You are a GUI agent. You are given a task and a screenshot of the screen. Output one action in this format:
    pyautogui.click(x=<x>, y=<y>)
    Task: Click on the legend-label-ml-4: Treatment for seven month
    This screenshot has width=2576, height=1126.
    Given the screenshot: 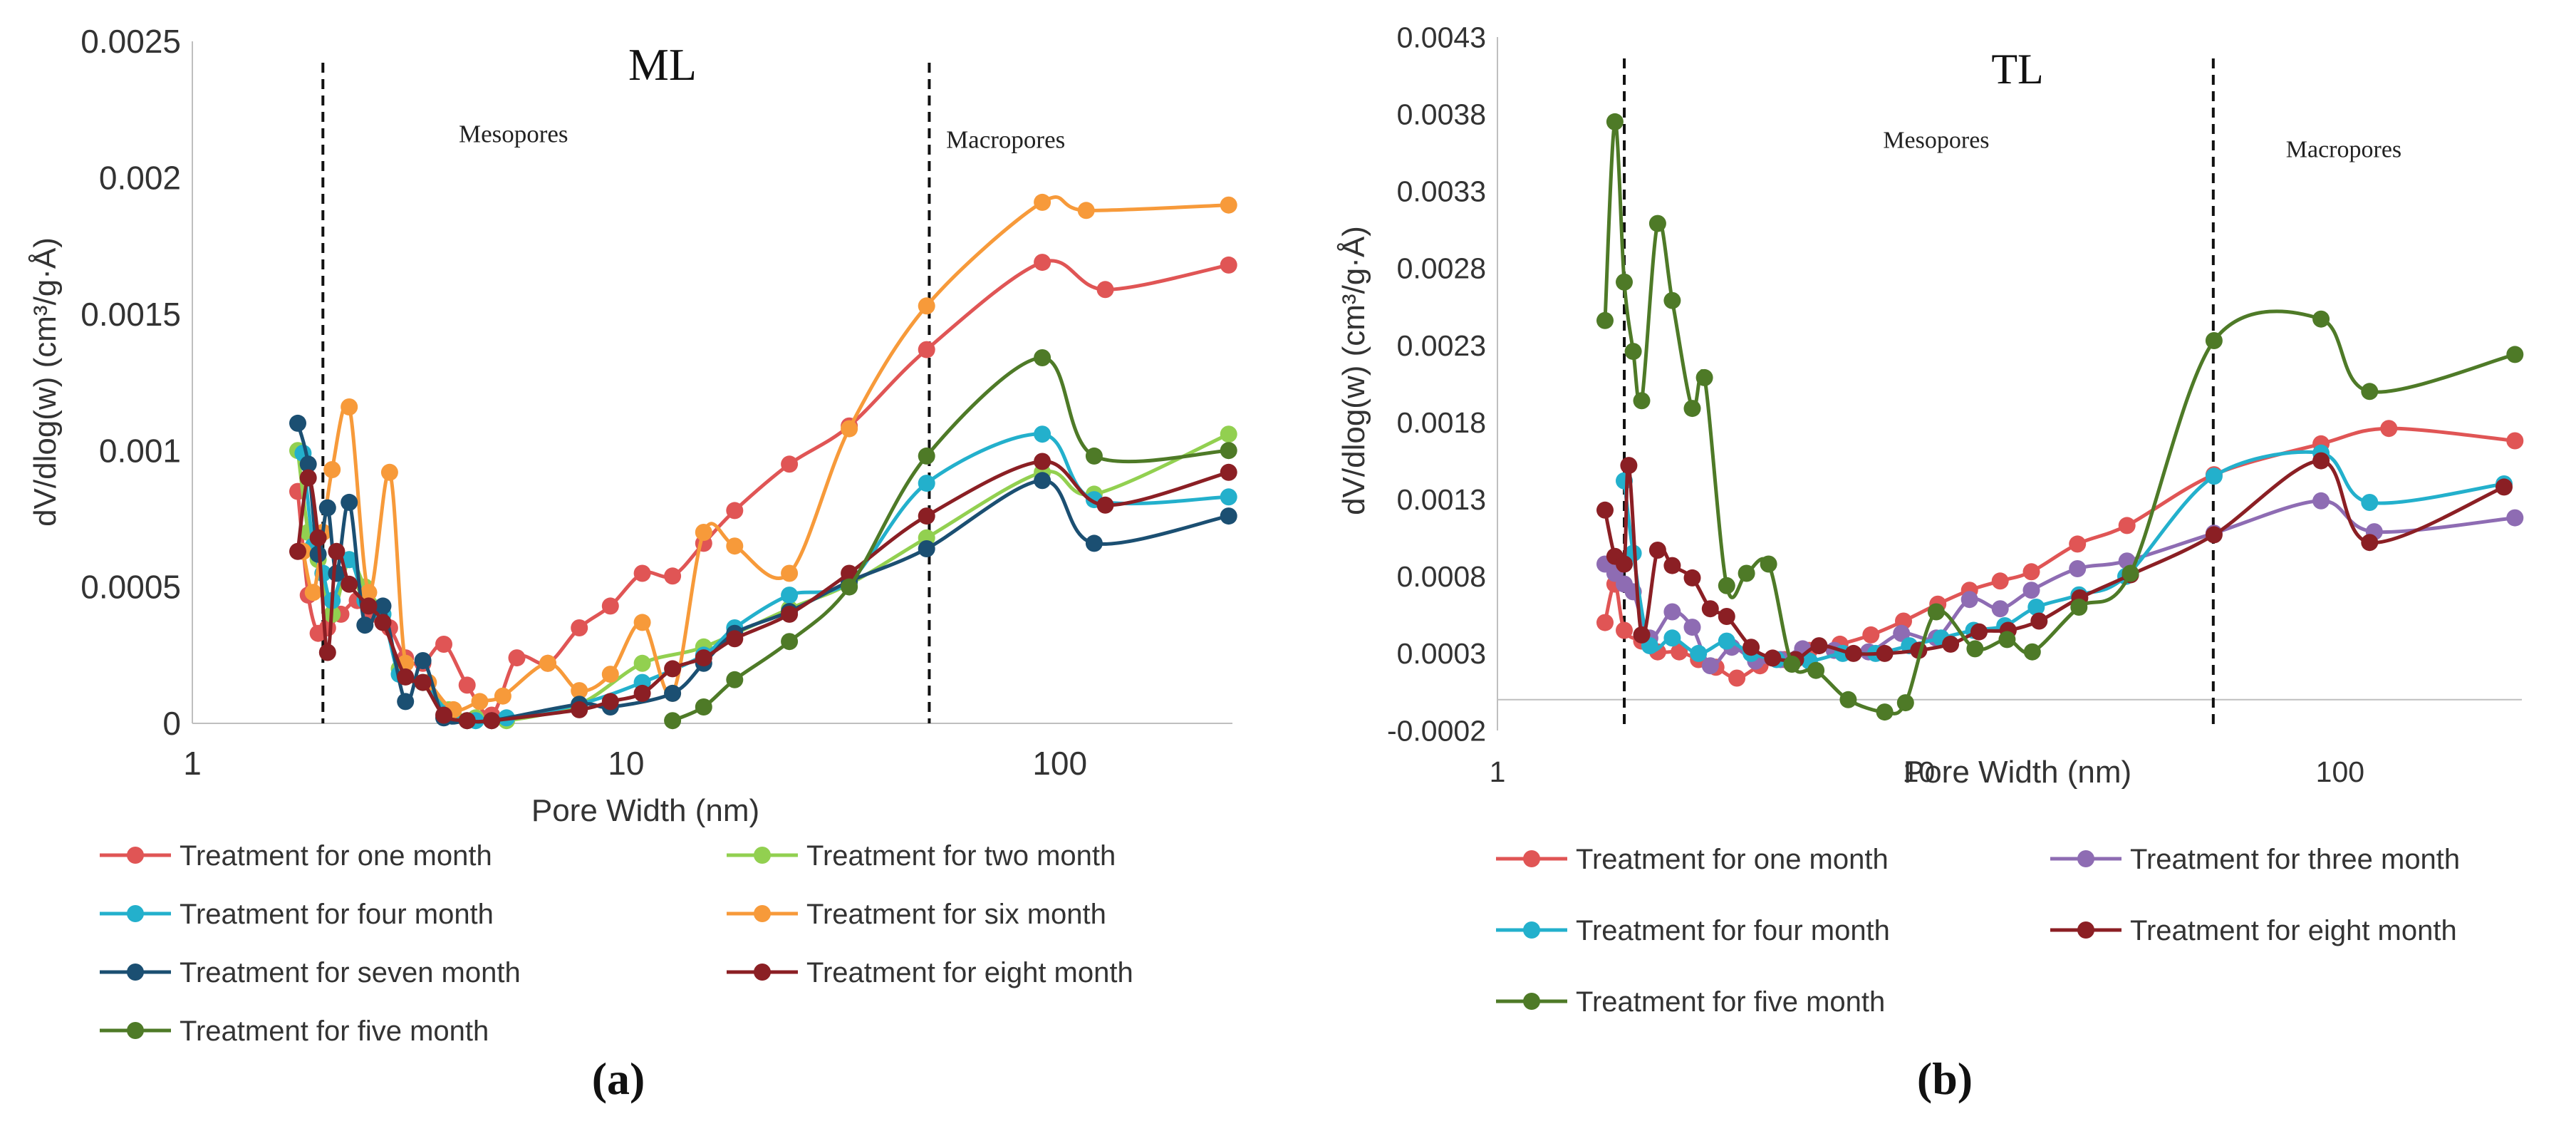 What is the action you would take?
    pyautogui.click(x=350, y=972)
    